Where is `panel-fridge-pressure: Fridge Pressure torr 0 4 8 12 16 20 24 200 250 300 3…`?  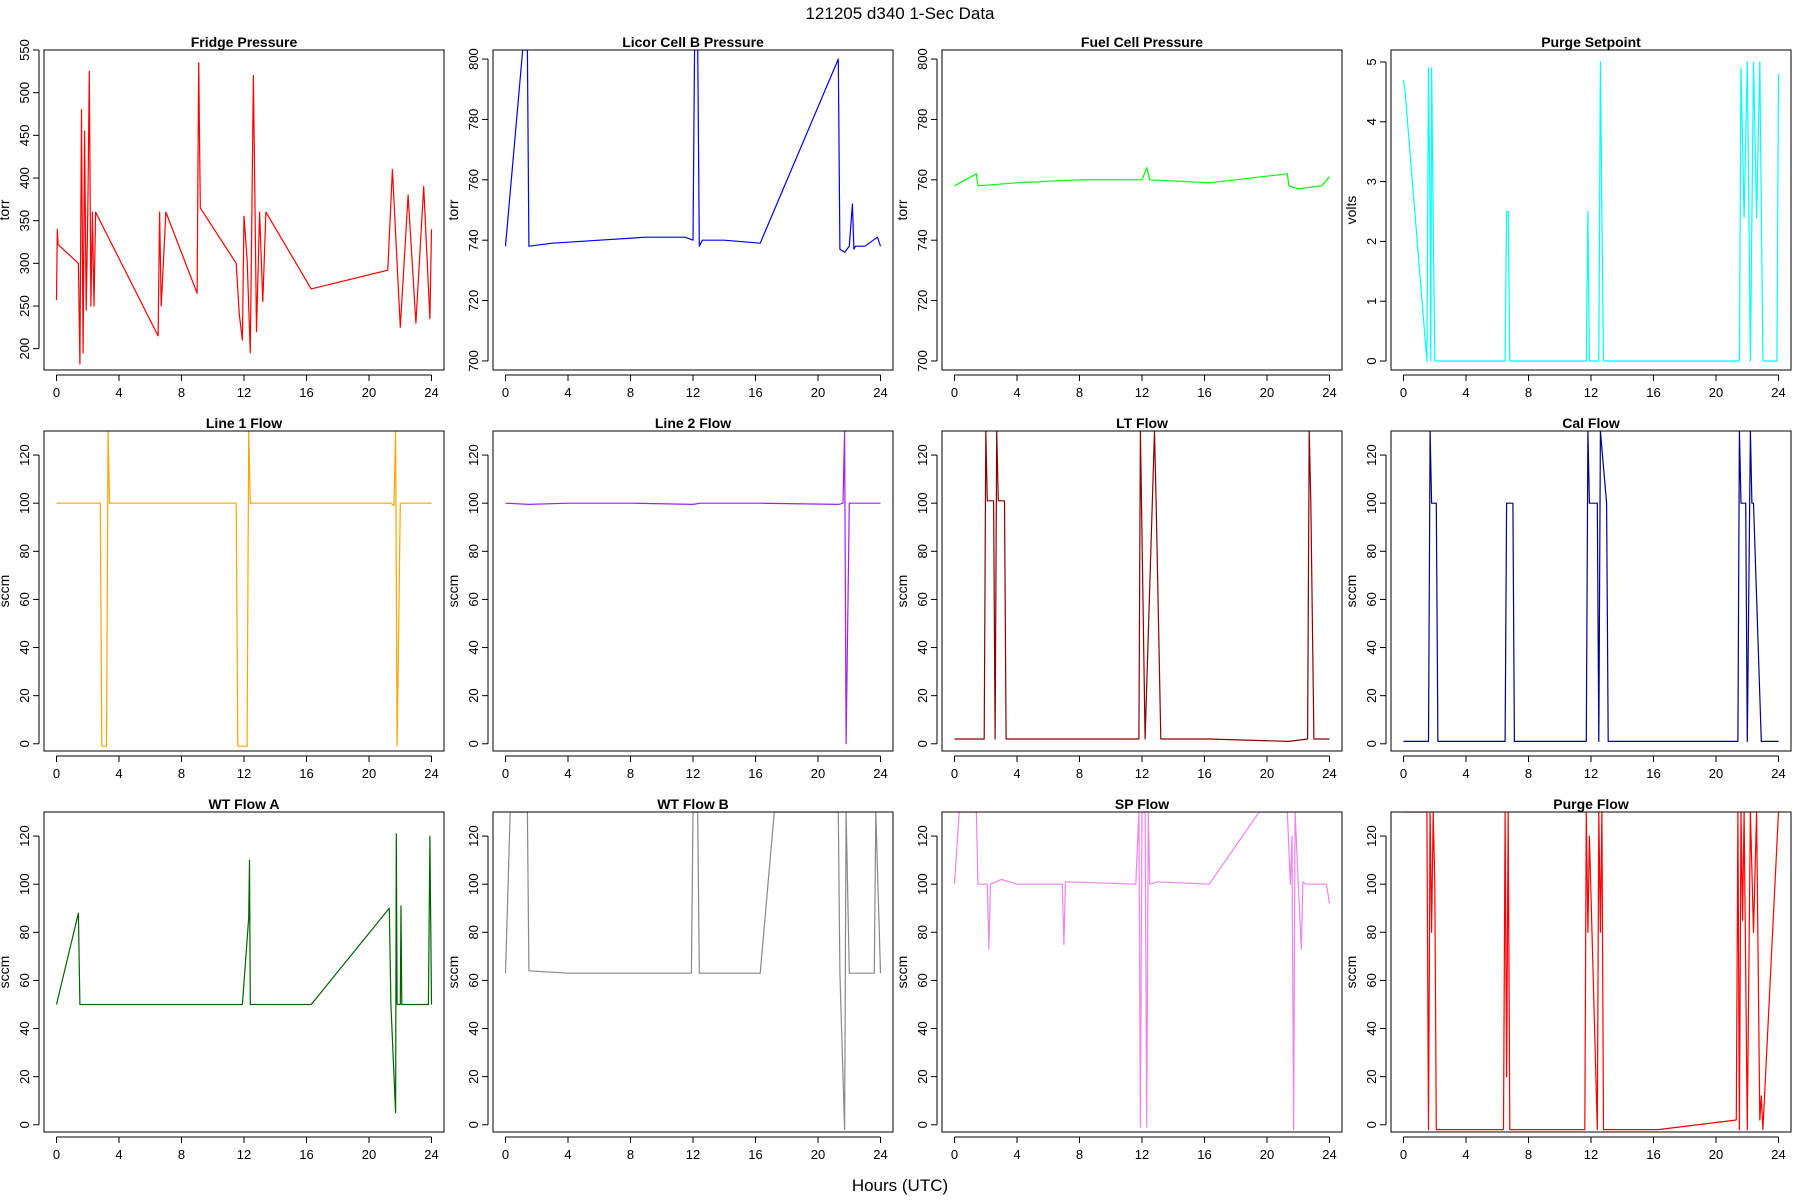
panel-fridge-pressure: Fridge Pressure torr 0 4 8 12 16 20 24 200 250 300 3… is located at coordinates (222, 217).